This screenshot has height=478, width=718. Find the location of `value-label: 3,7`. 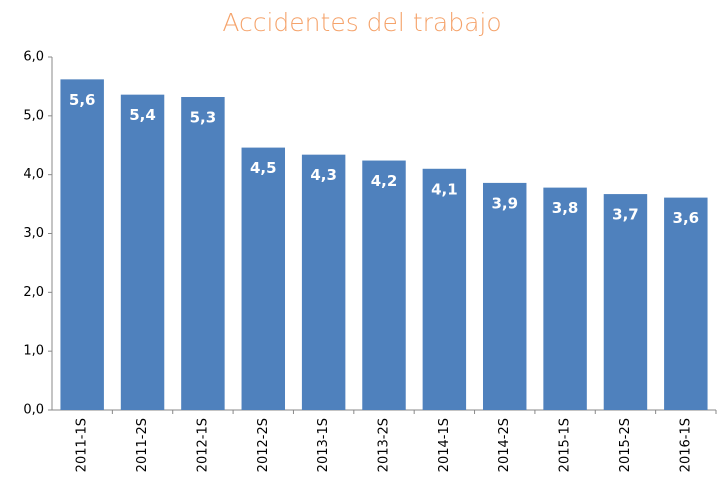

value-label: 3,7 is located at coordinates (625, 215).